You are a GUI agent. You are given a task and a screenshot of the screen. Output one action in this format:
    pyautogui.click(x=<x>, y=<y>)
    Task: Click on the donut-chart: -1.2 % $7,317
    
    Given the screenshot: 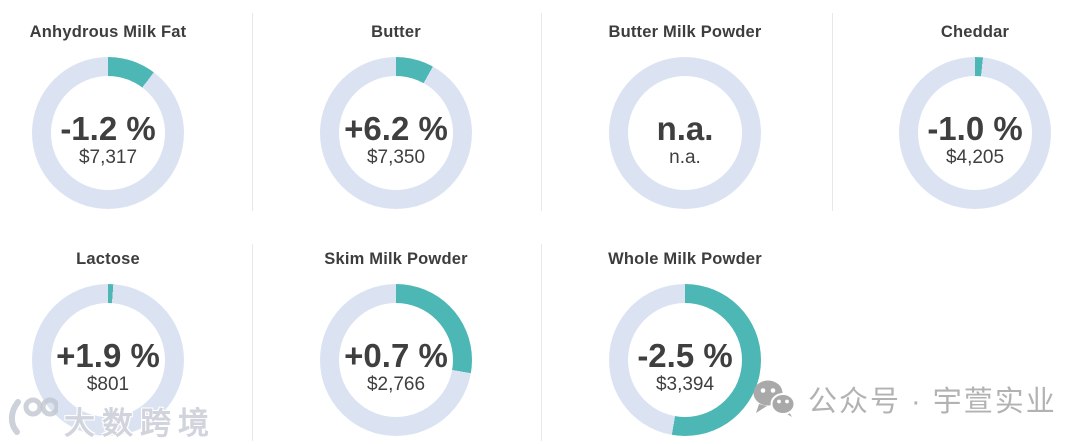 What is the action you would take?
    pyautogui.click(x=108, y=133)
    